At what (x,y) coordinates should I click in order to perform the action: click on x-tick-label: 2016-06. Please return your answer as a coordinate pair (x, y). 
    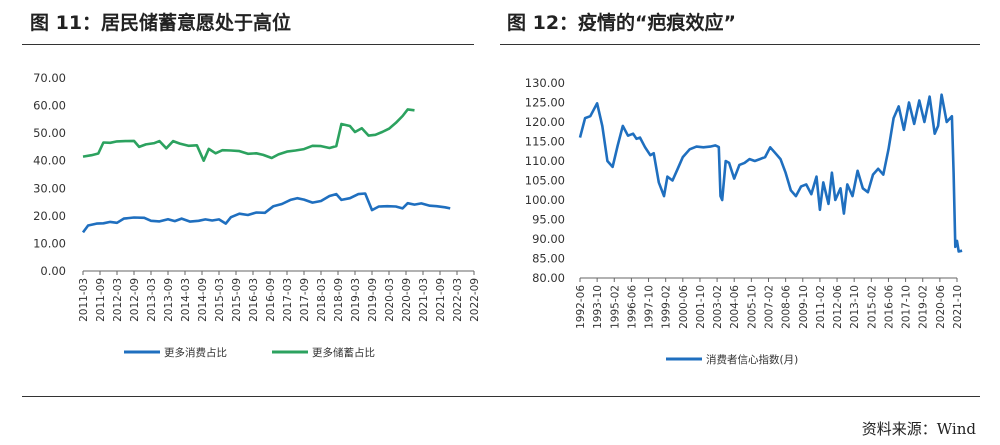
    Looking at the image, I should click on (889, 307).